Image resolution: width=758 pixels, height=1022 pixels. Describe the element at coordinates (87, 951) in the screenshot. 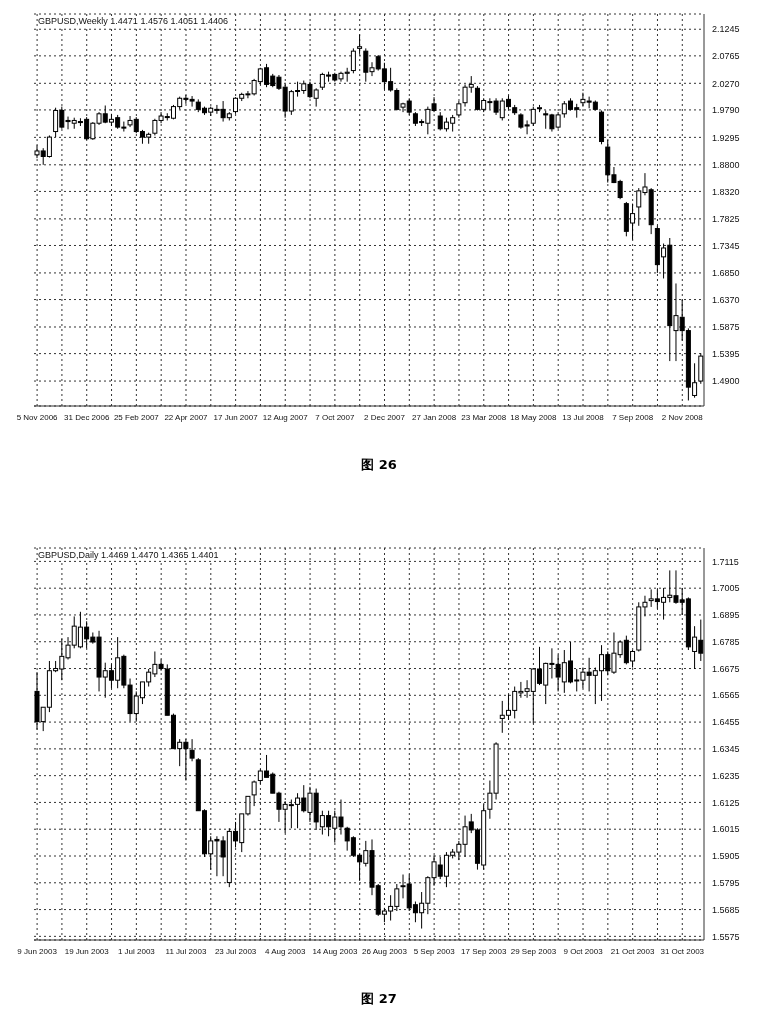

I see `x-tick-label: 19 Jun 2003` at that location.